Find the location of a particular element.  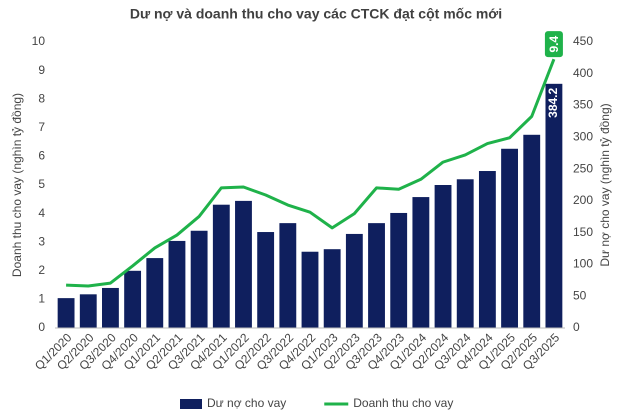

y2-axis-label: Dư nợ cho vay (nghìn tỷ đồng) is located at coordinates (605, 184).